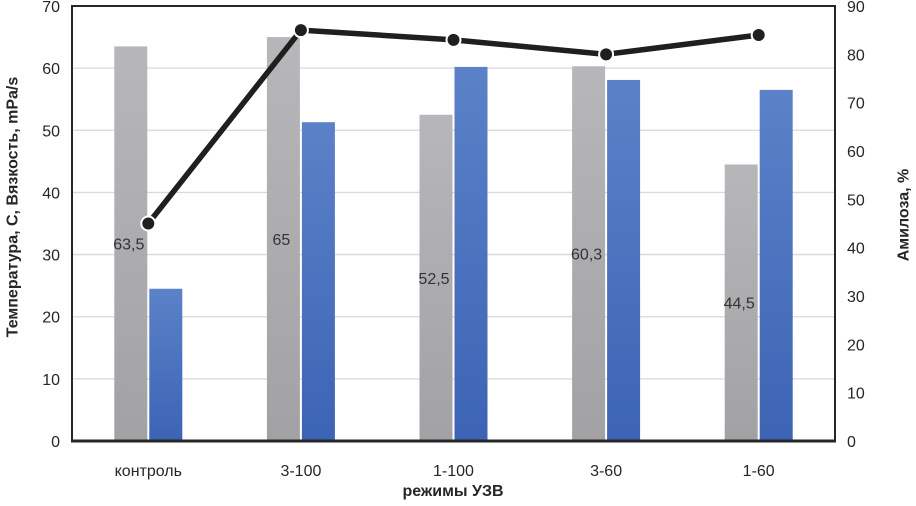 The height and width of the screenshot is (506, 916). I want to click on y-tick-label-right: 80, so click(856, 55).